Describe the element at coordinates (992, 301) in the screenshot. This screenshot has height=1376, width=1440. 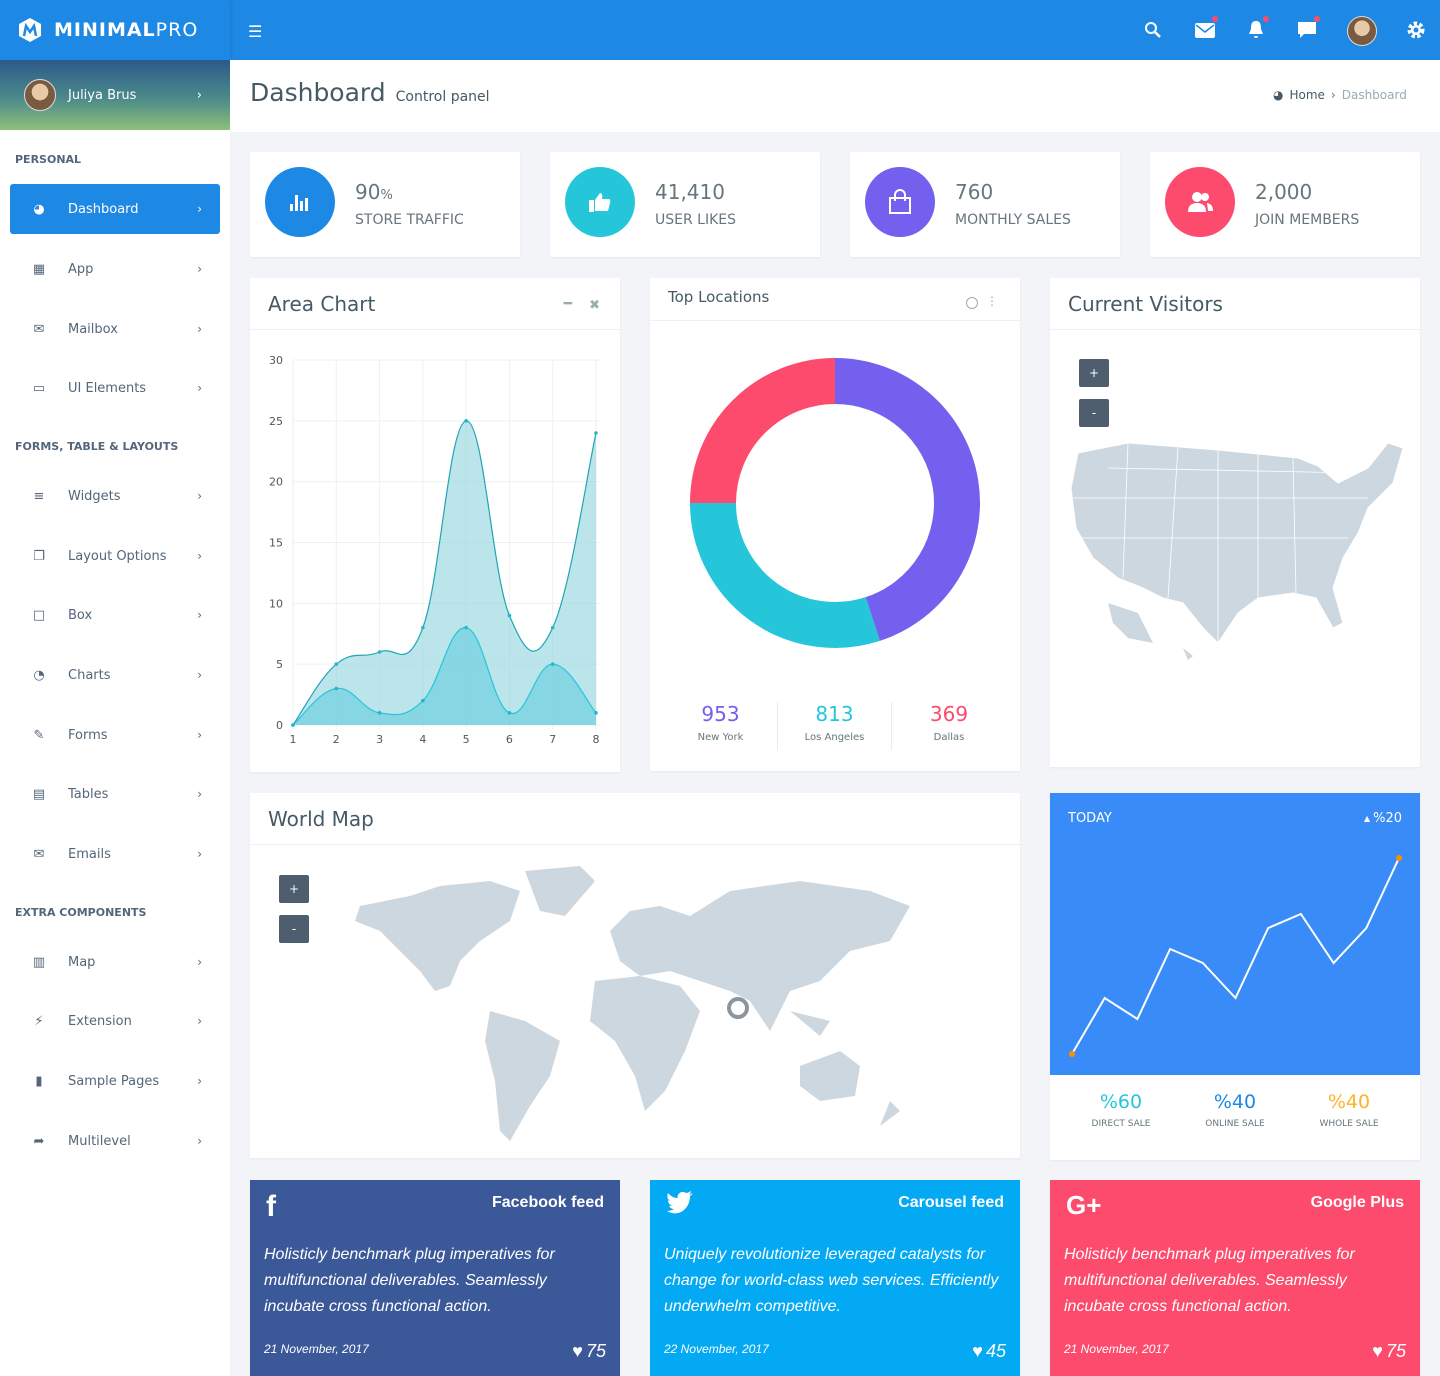
I see `more-vertical-icon: ⋮` at that location.